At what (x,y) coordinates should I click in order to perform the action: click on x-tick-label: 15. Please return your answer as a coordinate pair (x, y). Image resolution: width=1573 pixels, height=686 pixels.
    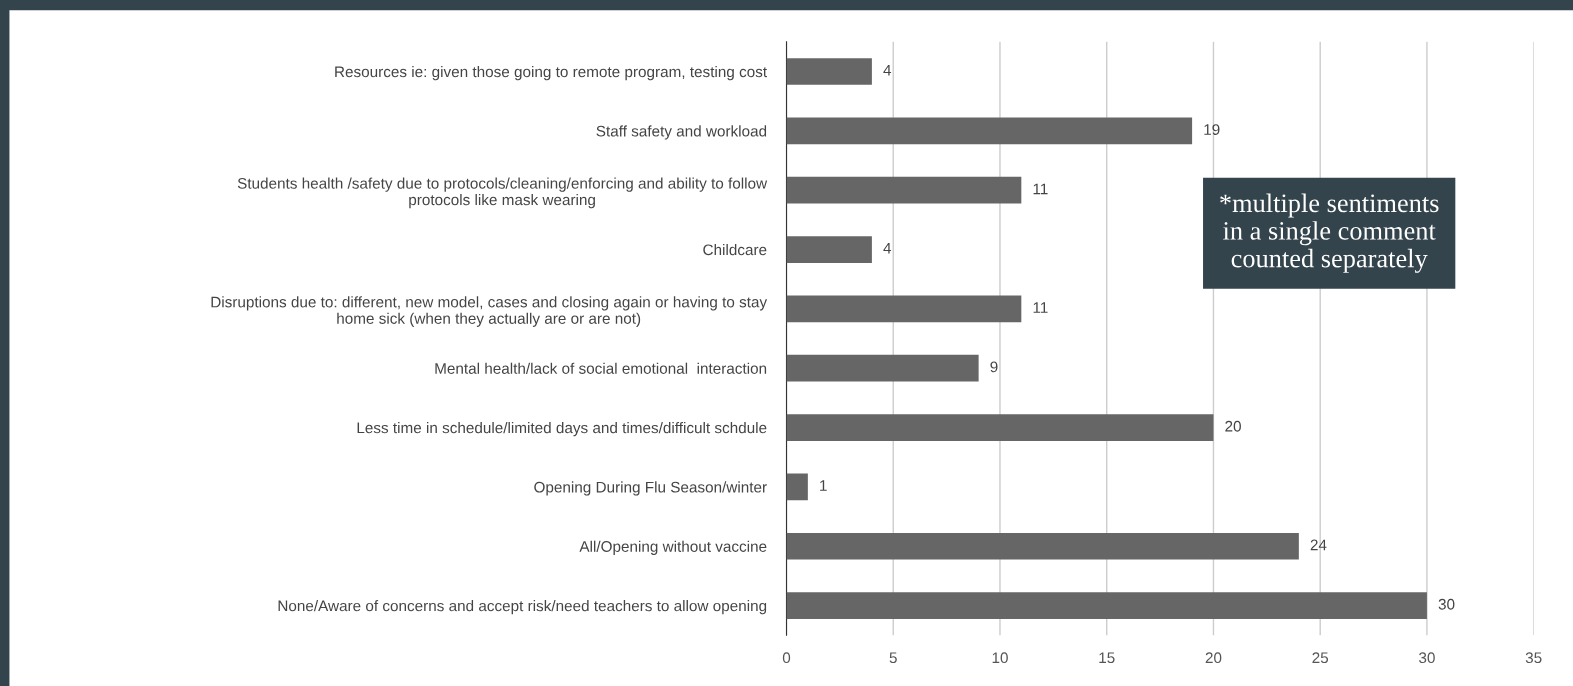
    Looking at the image, I should click on (1107, 658).